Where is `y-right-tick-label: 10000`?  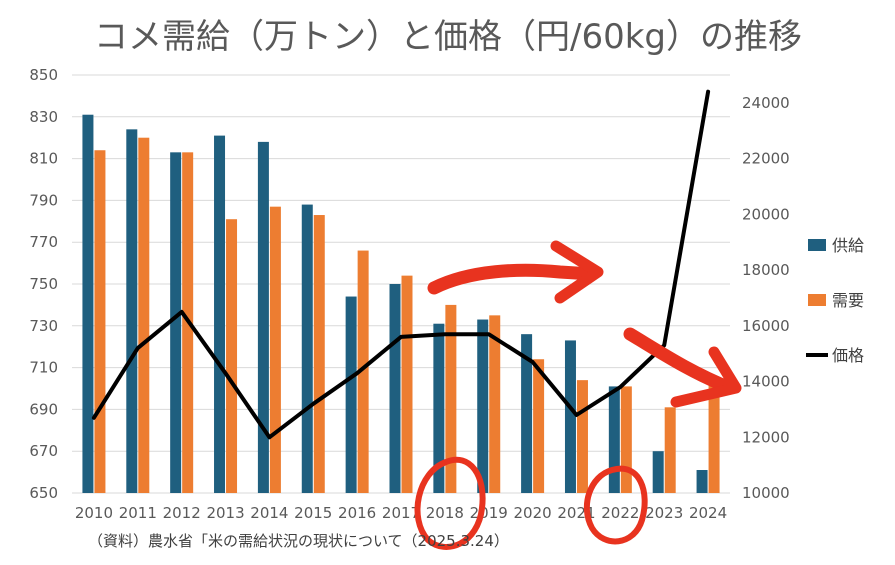
y-right-tick-label: 10000 is located at coordinates (766, 493).